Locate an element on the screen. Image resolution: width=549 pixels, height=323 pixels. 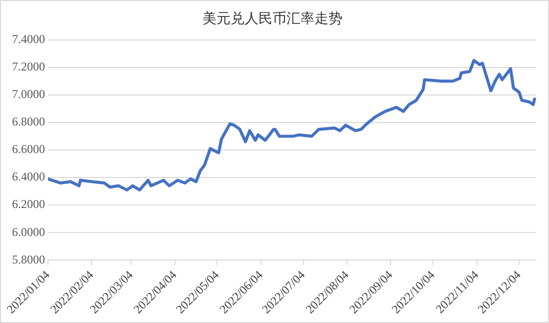
y-tick-label: 6.4000 is located at coordinates (28, 177).